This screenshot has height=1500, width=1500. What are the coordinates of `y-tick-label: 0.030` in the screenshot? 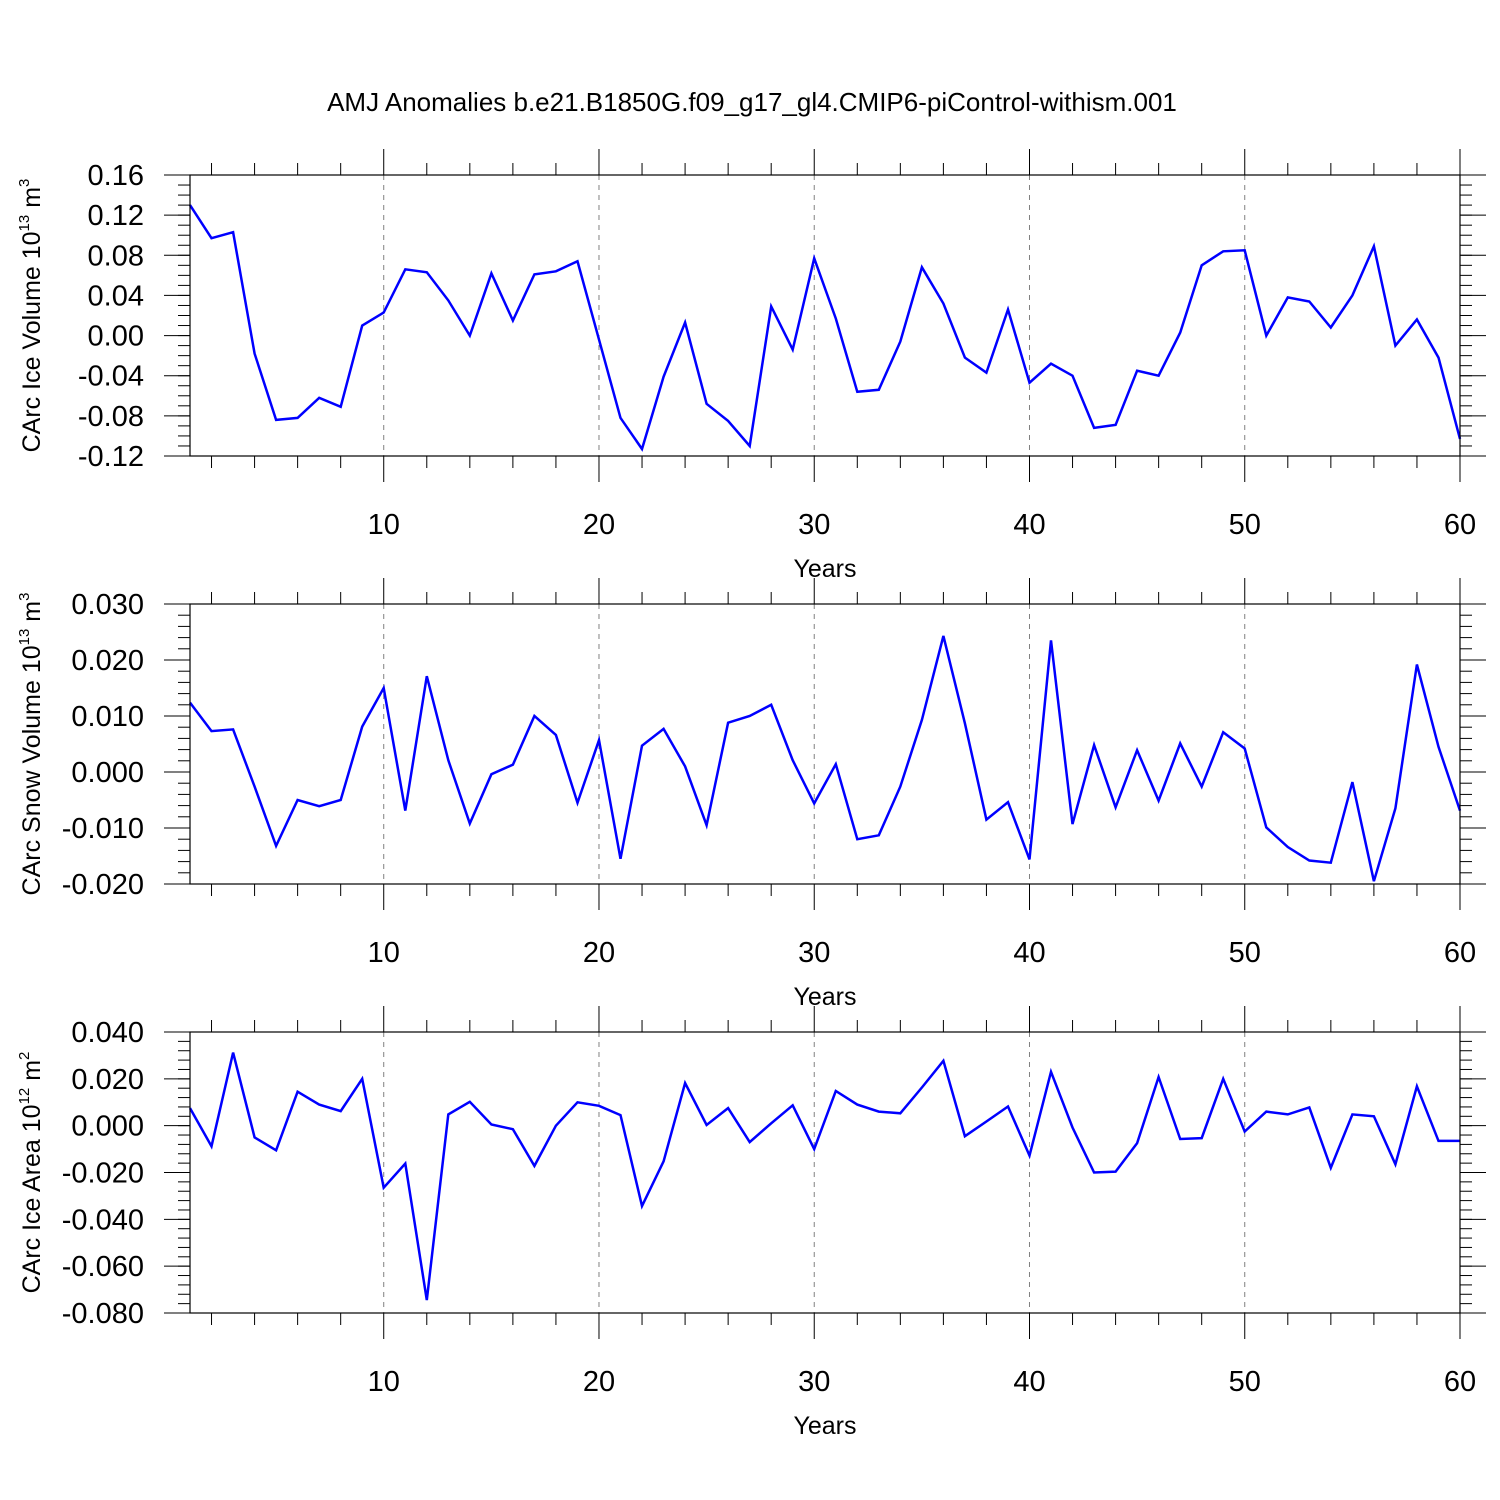 It's located at (107, 605).